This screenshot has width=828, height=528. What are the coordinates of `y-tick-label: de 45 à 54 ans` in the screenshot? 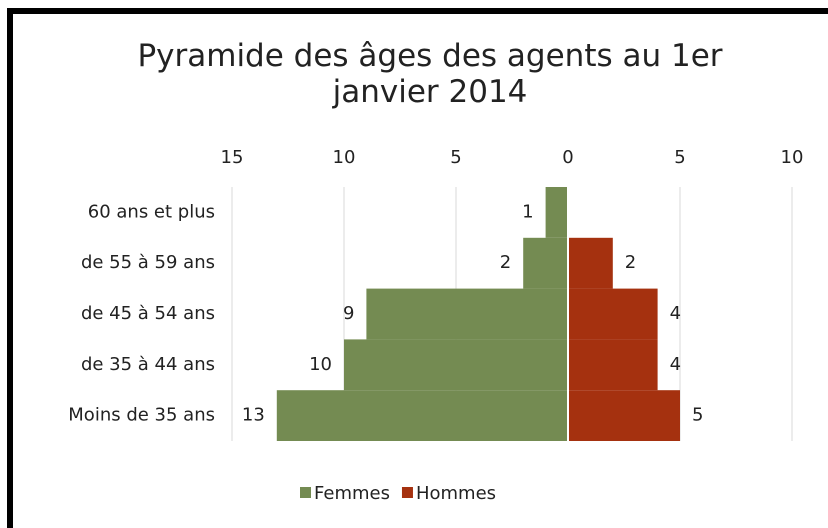 It's located at (148, 313).